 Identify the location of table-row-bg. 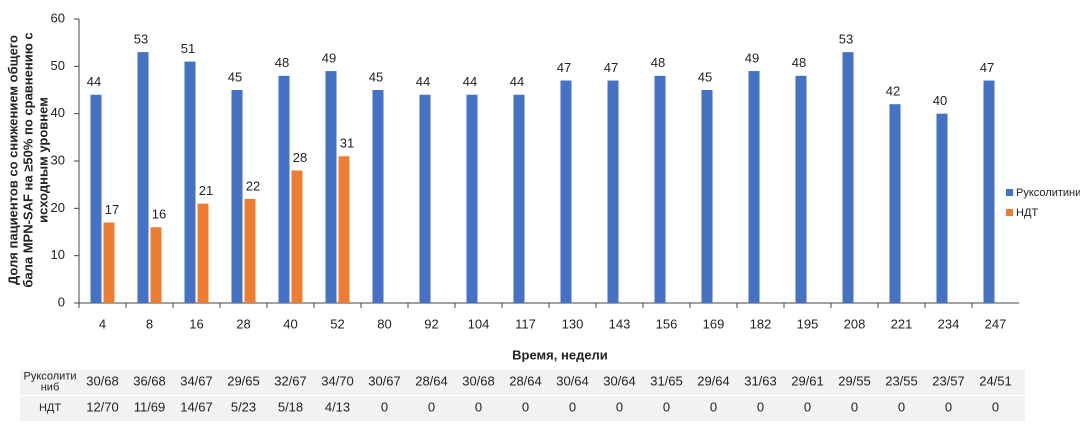
(522, 408).